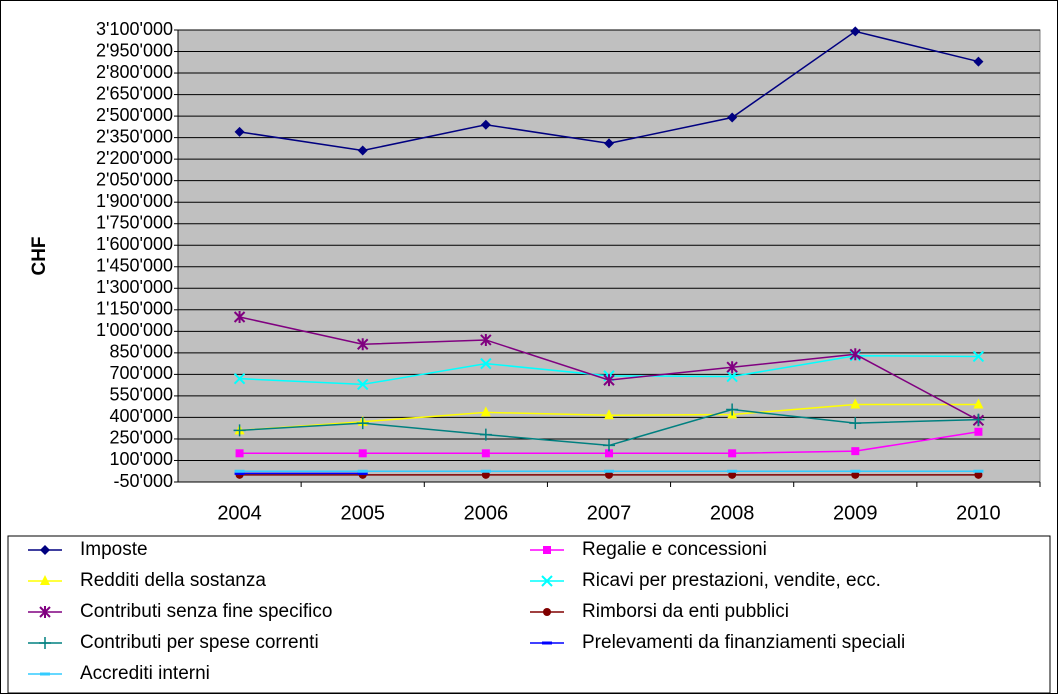  I want to click on y-tick-label: 2'950'000, so click(134, 50).